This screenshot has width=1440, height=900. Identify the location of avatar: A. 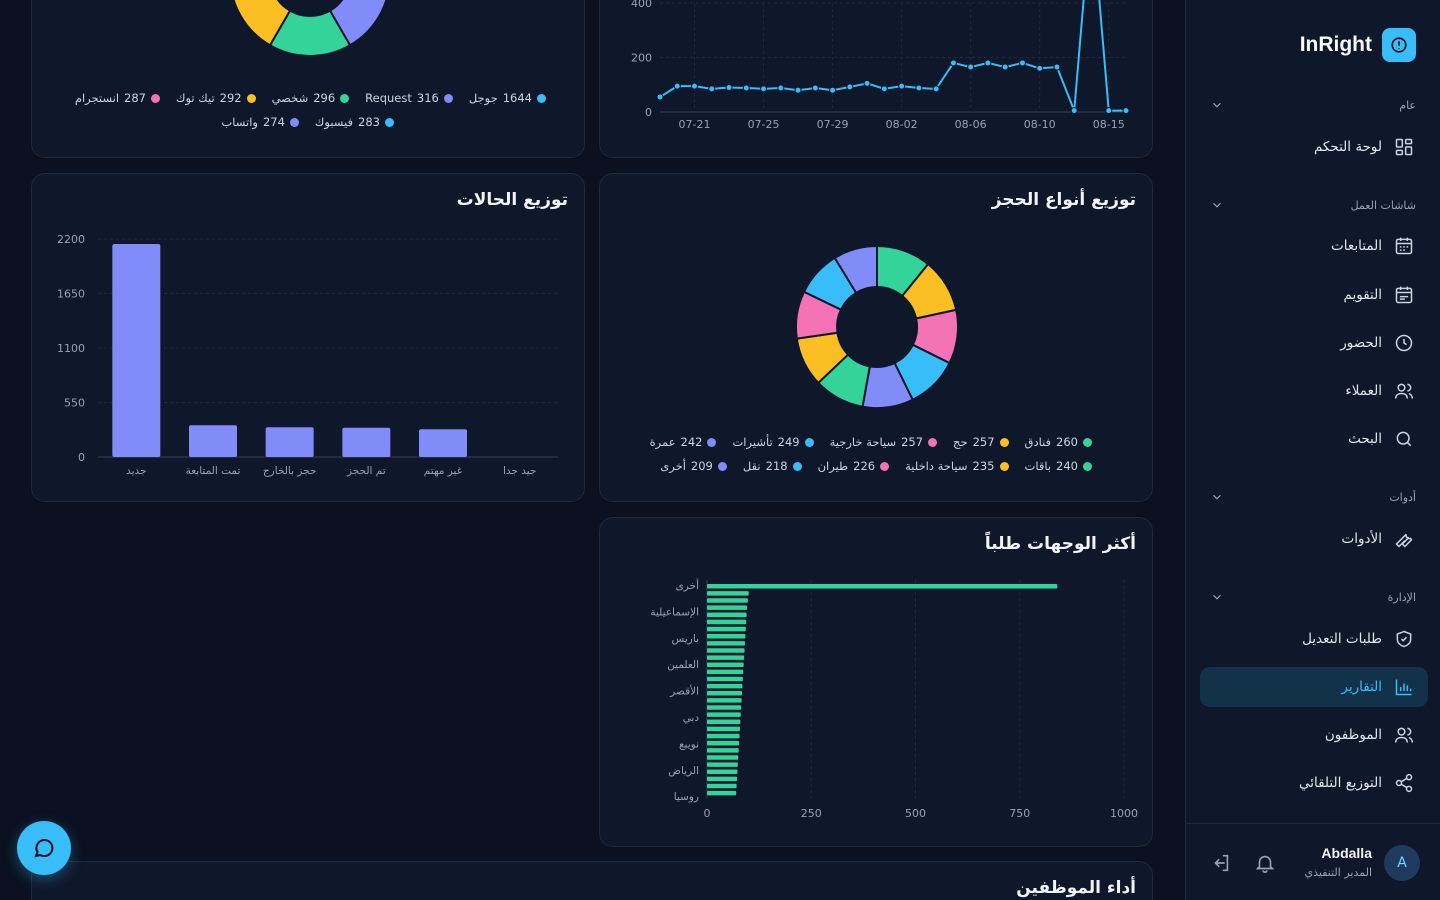
(1402, 863).